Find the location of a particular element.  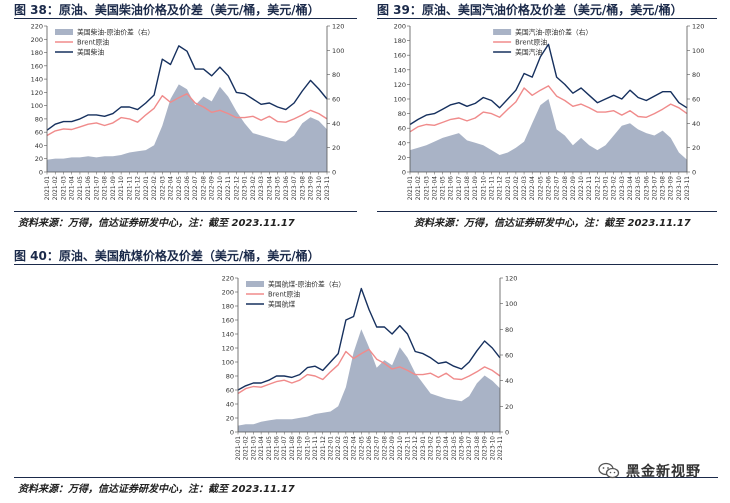

left-tick-label: 0 is located at coordinates (404, 173).